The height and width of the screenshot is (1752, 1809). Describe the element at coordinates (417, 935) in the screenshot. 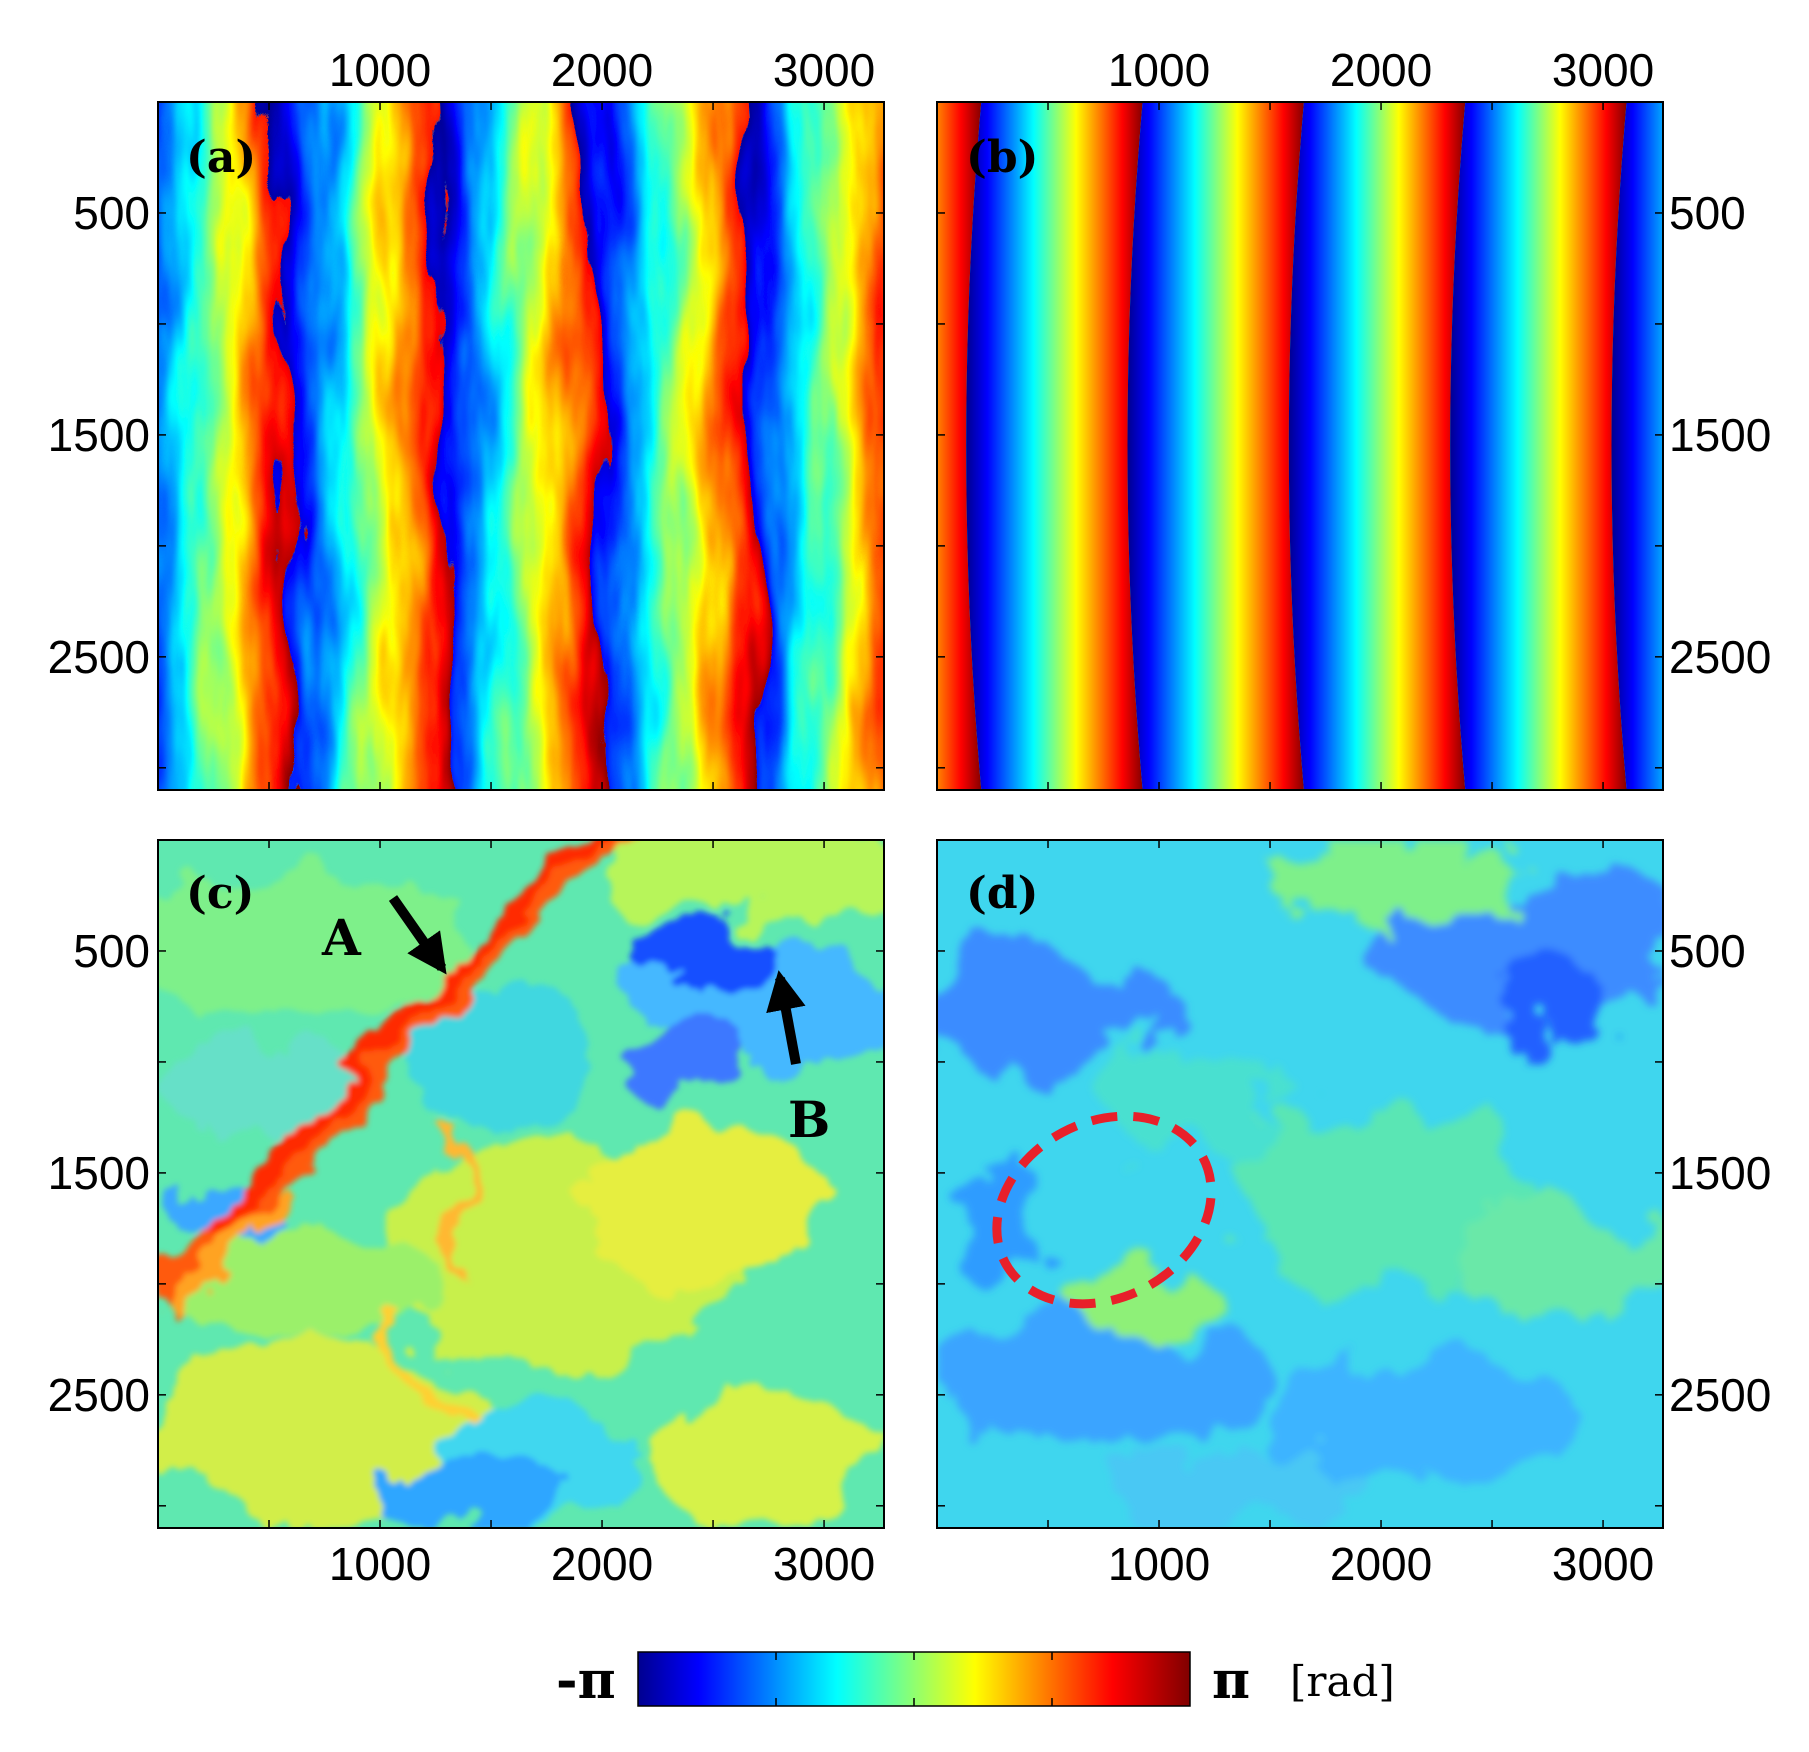

I see `annotation-a-arrow` at that location.